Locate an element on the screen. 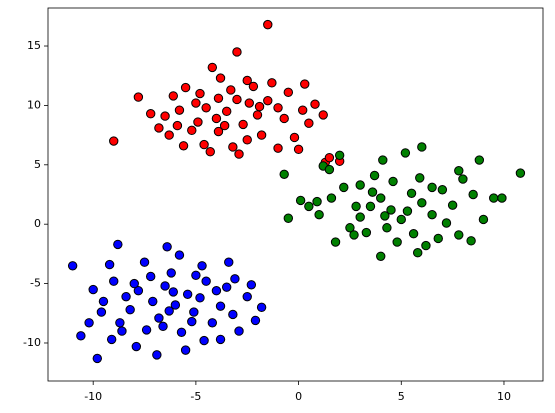 The width and height of the screenshot is (555, 413). x-tick-label: 10 is located at coordinates (504, 396).